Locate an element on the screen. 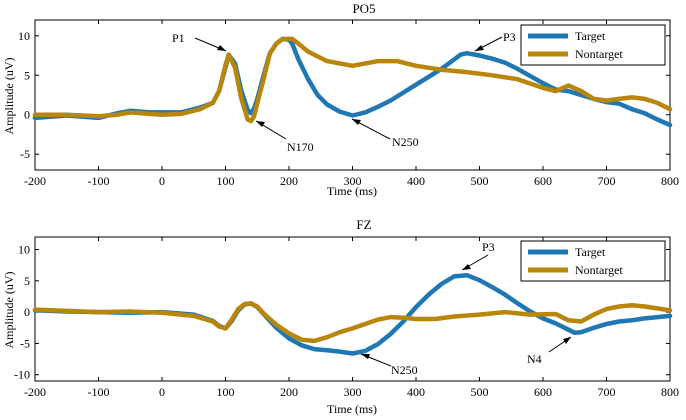 The height and width of the screenshot is (420, 686). annotation-n4-arrowhead is located at coordinates (567, 340).